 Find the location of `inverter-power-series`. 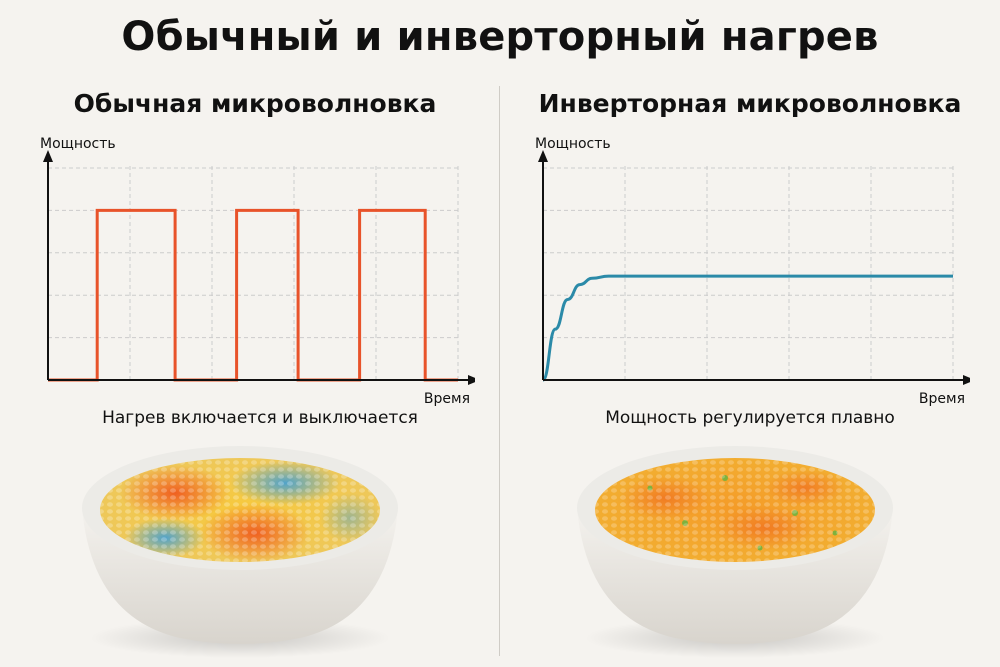

inverter-power-series is located at coordinates (747, 328).